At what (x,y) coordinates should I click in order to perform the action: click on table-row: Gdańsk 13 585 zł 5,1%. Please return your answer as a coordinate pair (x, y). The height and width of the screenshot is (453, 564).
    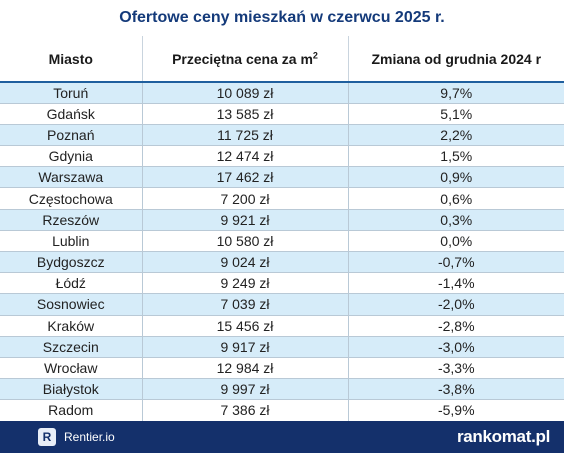
    Looking at the image, I should click on (282, 114).